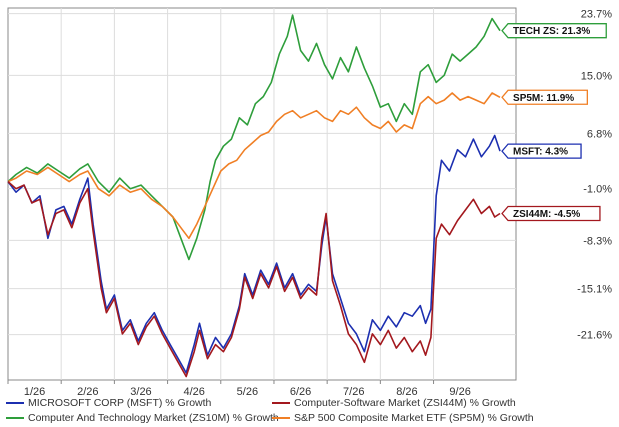 Image resolution: width=619 pixels, height=427 pixels. Describe the element at coordinates (140, 392) in the screenshot. I see `x-tick-label: 3/26` at that location.